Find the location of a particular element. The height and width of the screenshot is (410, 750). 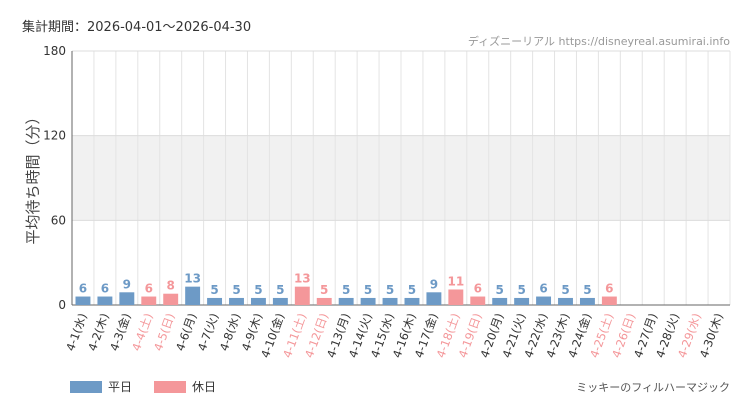

legend-label-holiday: 休日 is located at coordinates (204, 387).